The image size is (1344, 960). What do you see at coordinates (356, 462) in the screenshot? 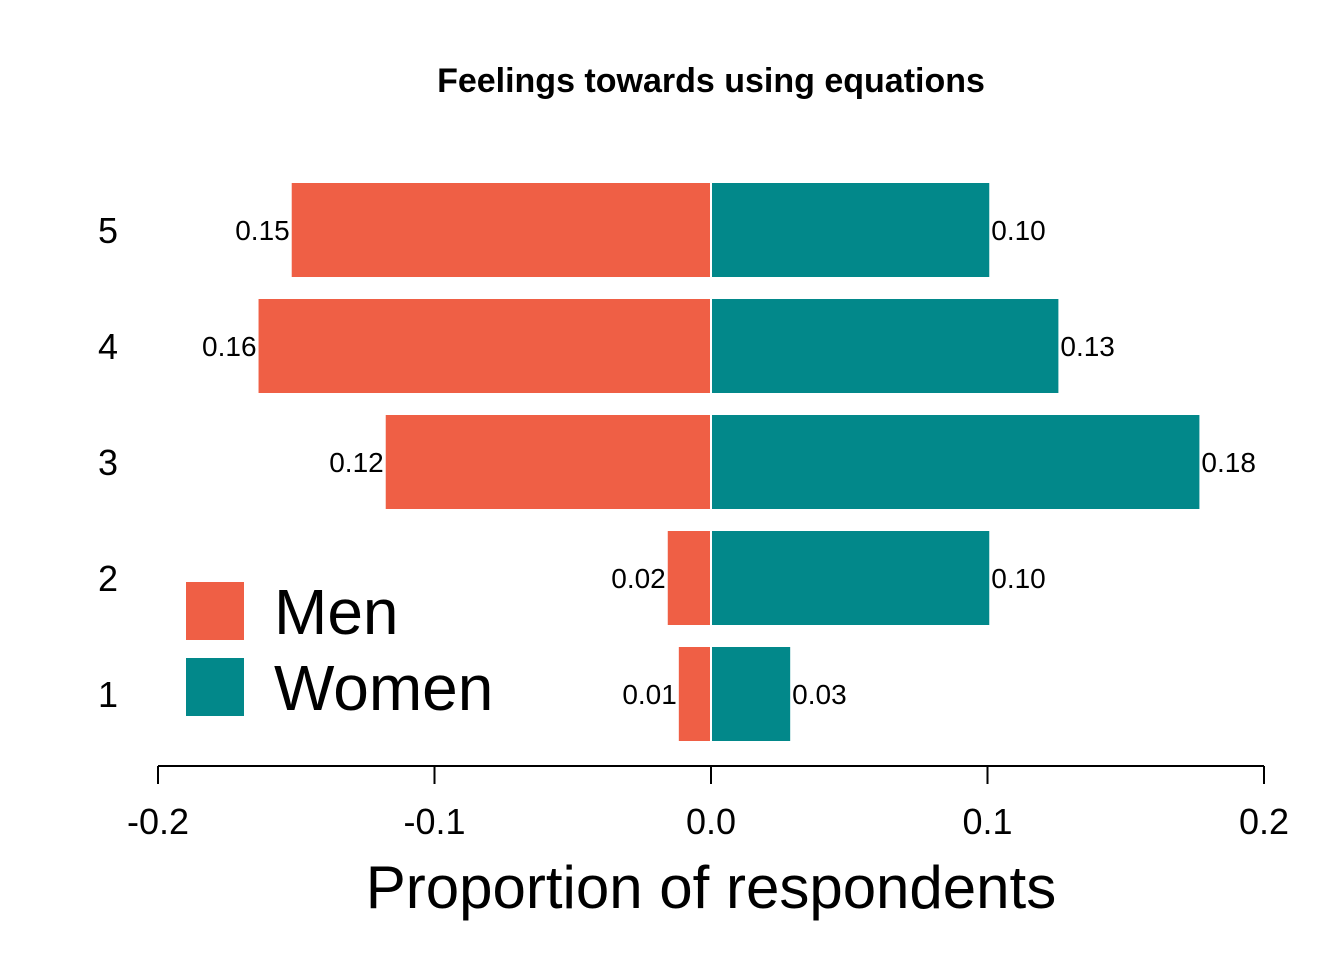
I see `data-label: 0.12` at bounding box center [356, 462].